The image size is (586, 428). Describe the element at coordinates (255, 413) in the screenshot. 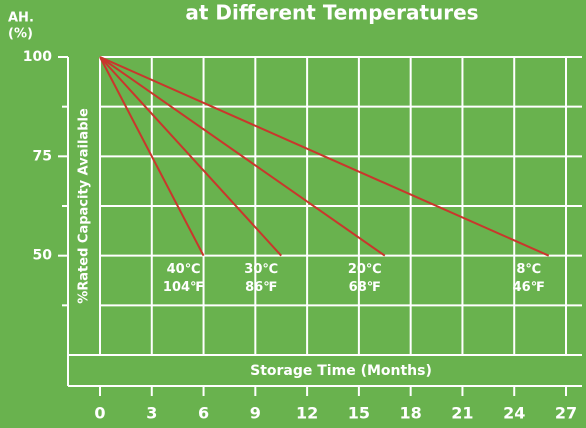

I see `x-tick-label: 9` at that location.